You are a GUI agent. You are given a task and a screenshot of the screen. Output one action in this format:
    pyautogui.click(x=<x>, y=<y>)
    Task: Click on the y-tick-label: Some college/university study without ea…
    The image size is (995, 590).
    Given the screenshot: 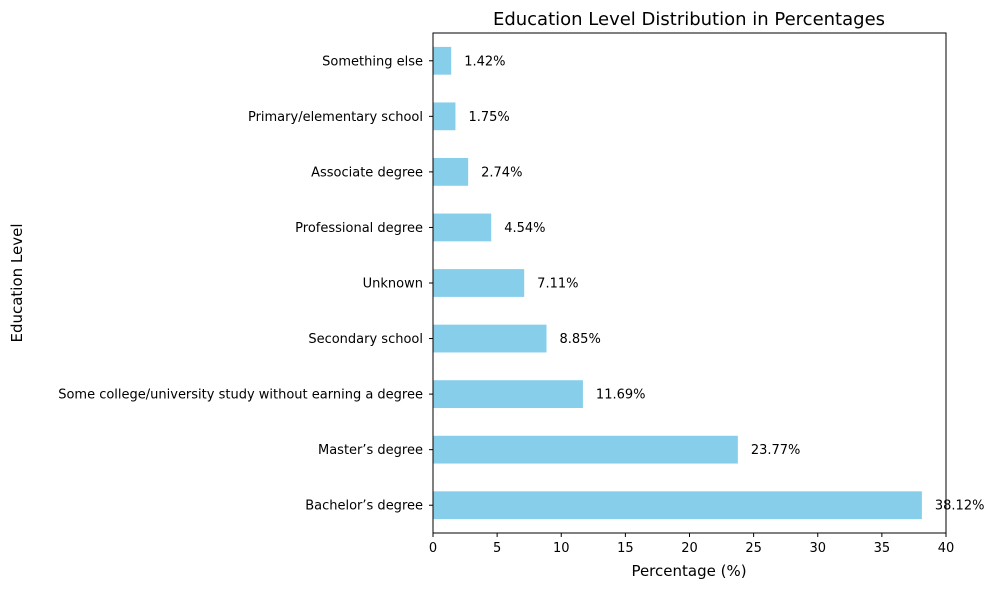 What is the action you would take?
    pyautogui.click(x=240, y=395)
    